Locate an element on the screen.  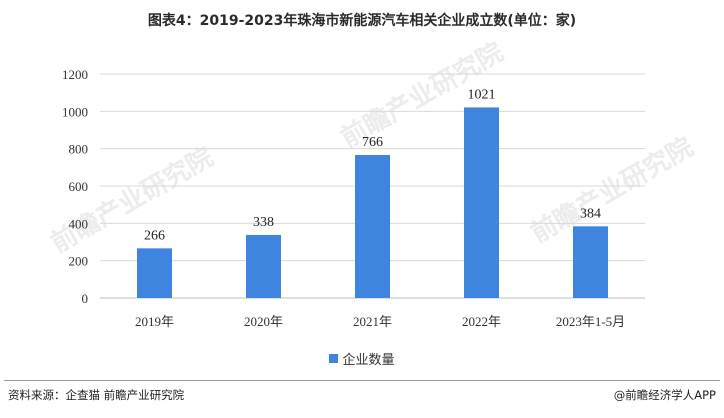
source-note: 资料来源：企查猫 前瞻产业研究院 is located at coordinates (96, 395).